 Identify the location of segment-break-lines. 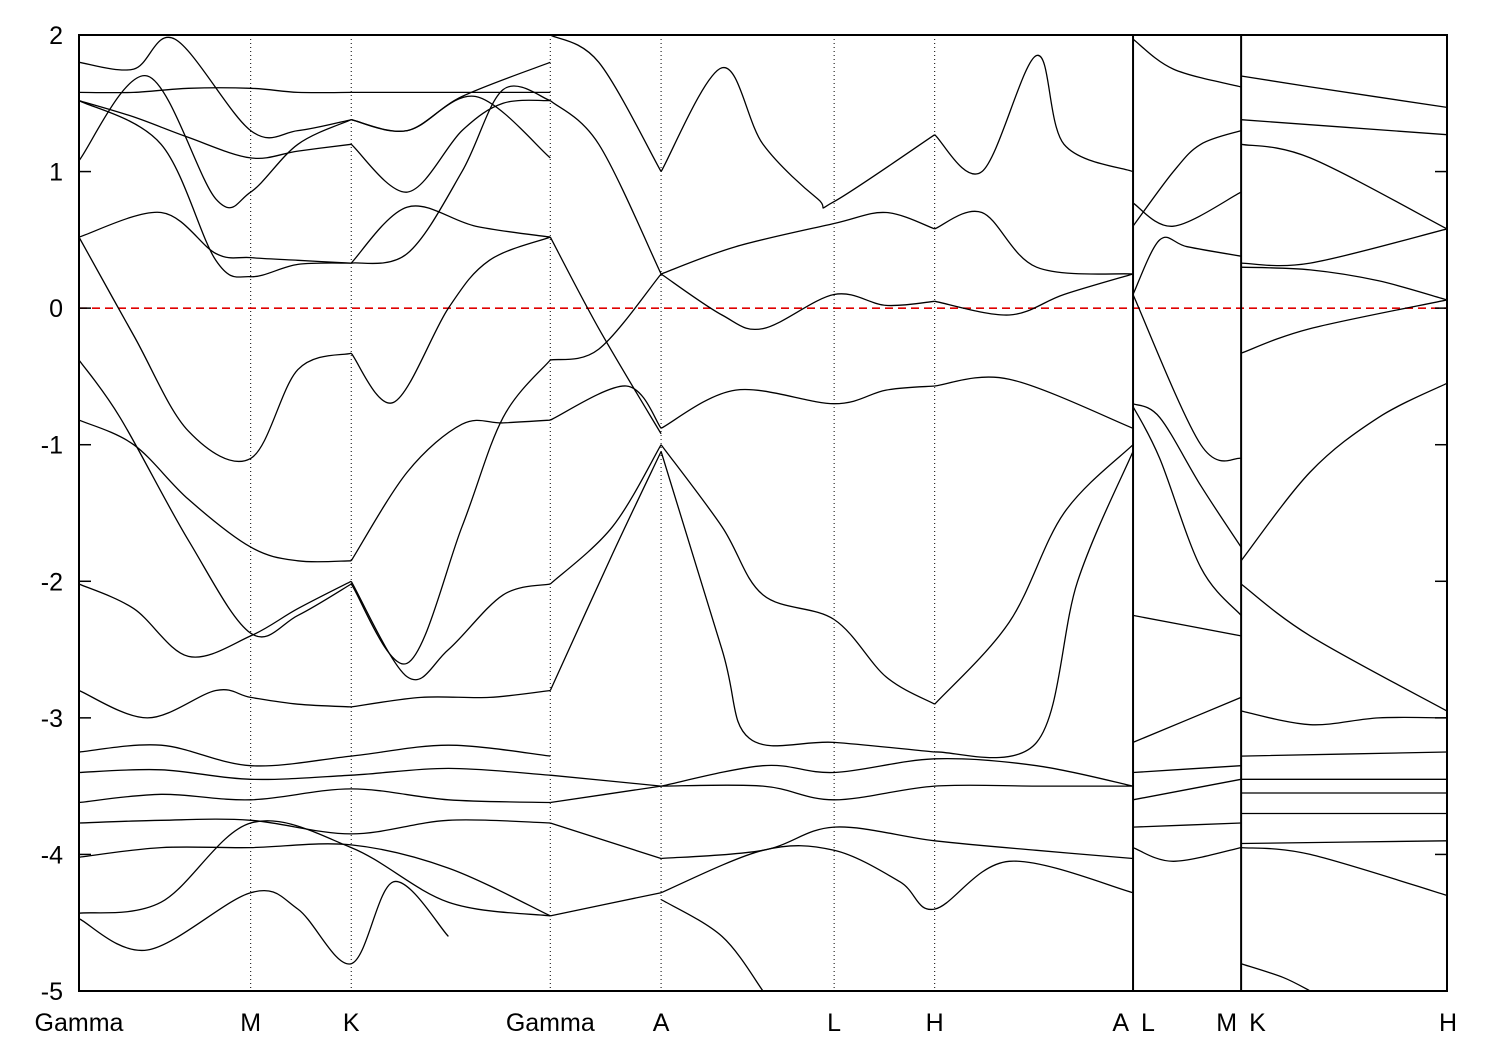
(1187, 513).